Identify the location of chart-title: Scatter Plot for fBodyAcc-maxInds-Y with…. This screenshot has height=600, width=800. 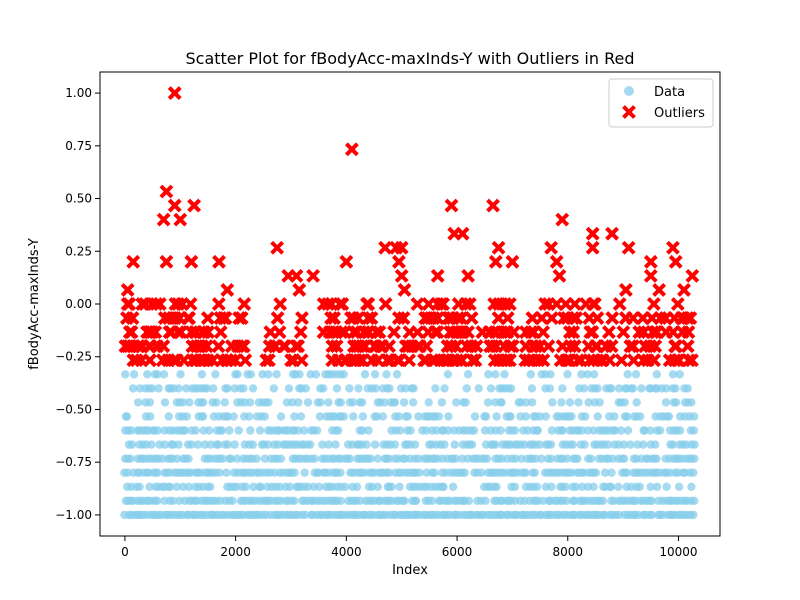
(410, 58).